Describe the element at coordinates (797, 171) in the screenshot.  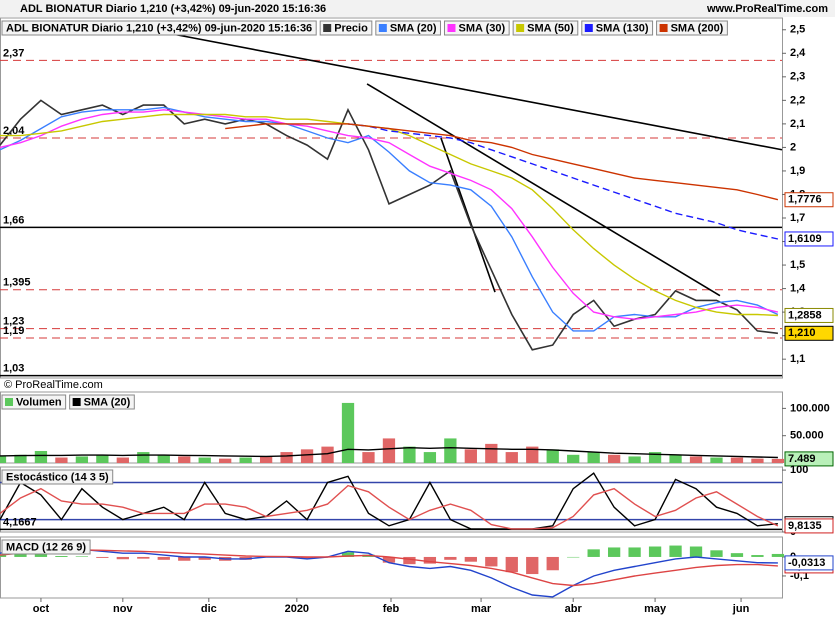
I see `y-tick-label: 1,9` at that location.